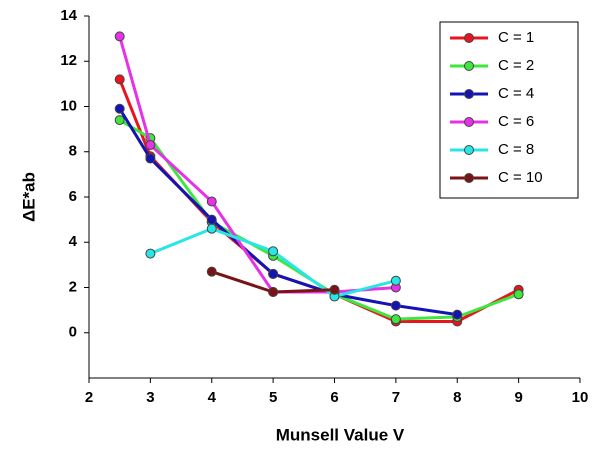 The image size is (596, 449). Describe the element at coordinates (68, 60) in the screenshot. I see `y-tick-label: 12` at that location.